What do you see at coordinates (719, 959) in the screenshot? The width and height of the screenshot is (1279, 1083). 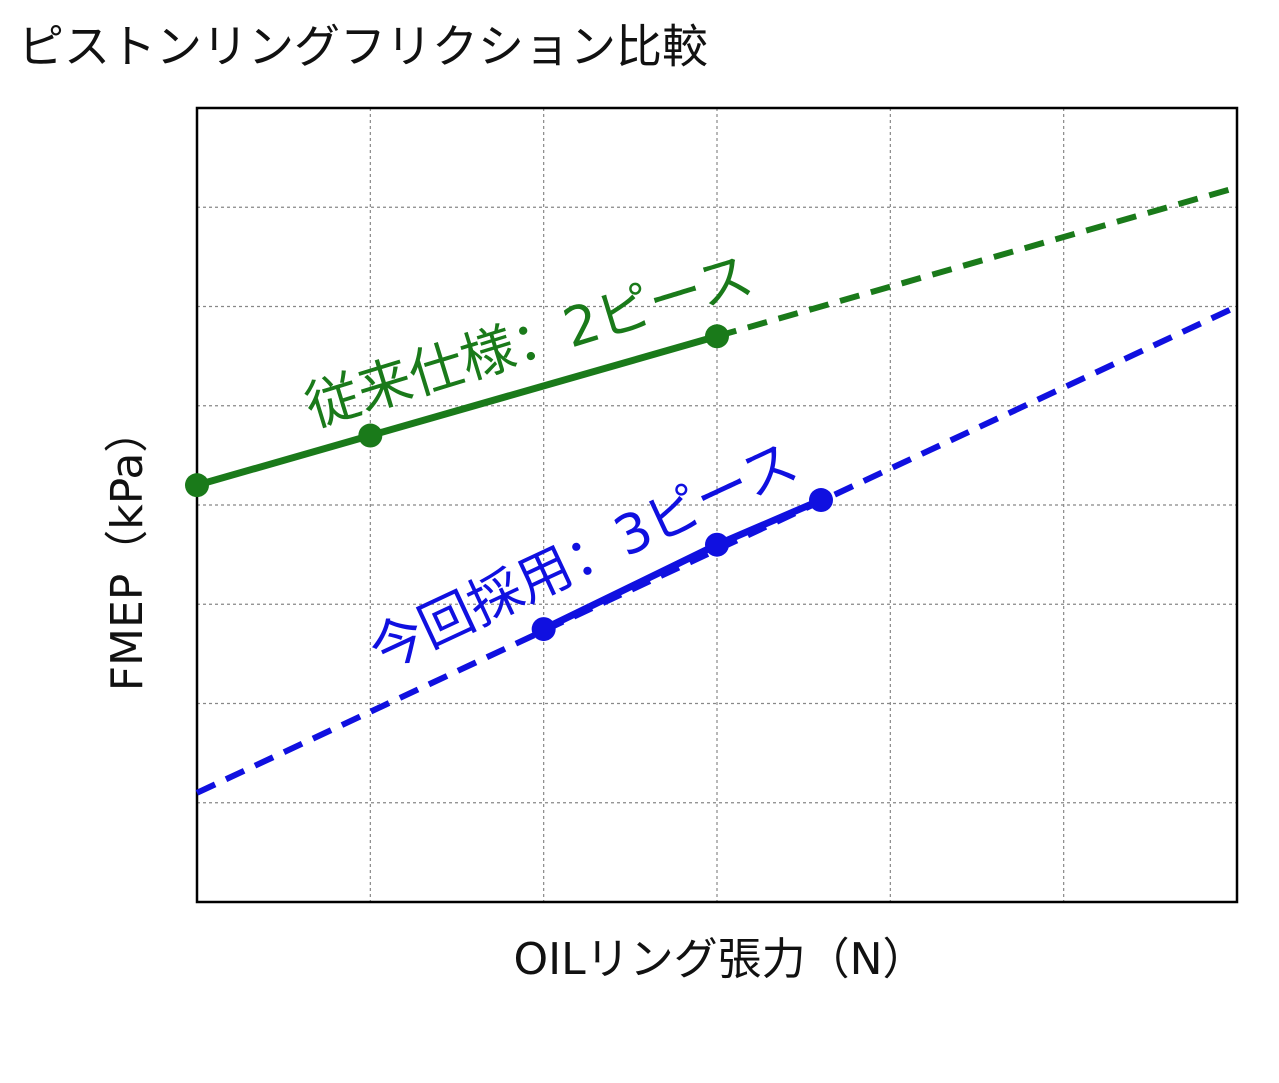 I see `x-axis-title: OILリング張力（N）` at bounding box center [719, 959].